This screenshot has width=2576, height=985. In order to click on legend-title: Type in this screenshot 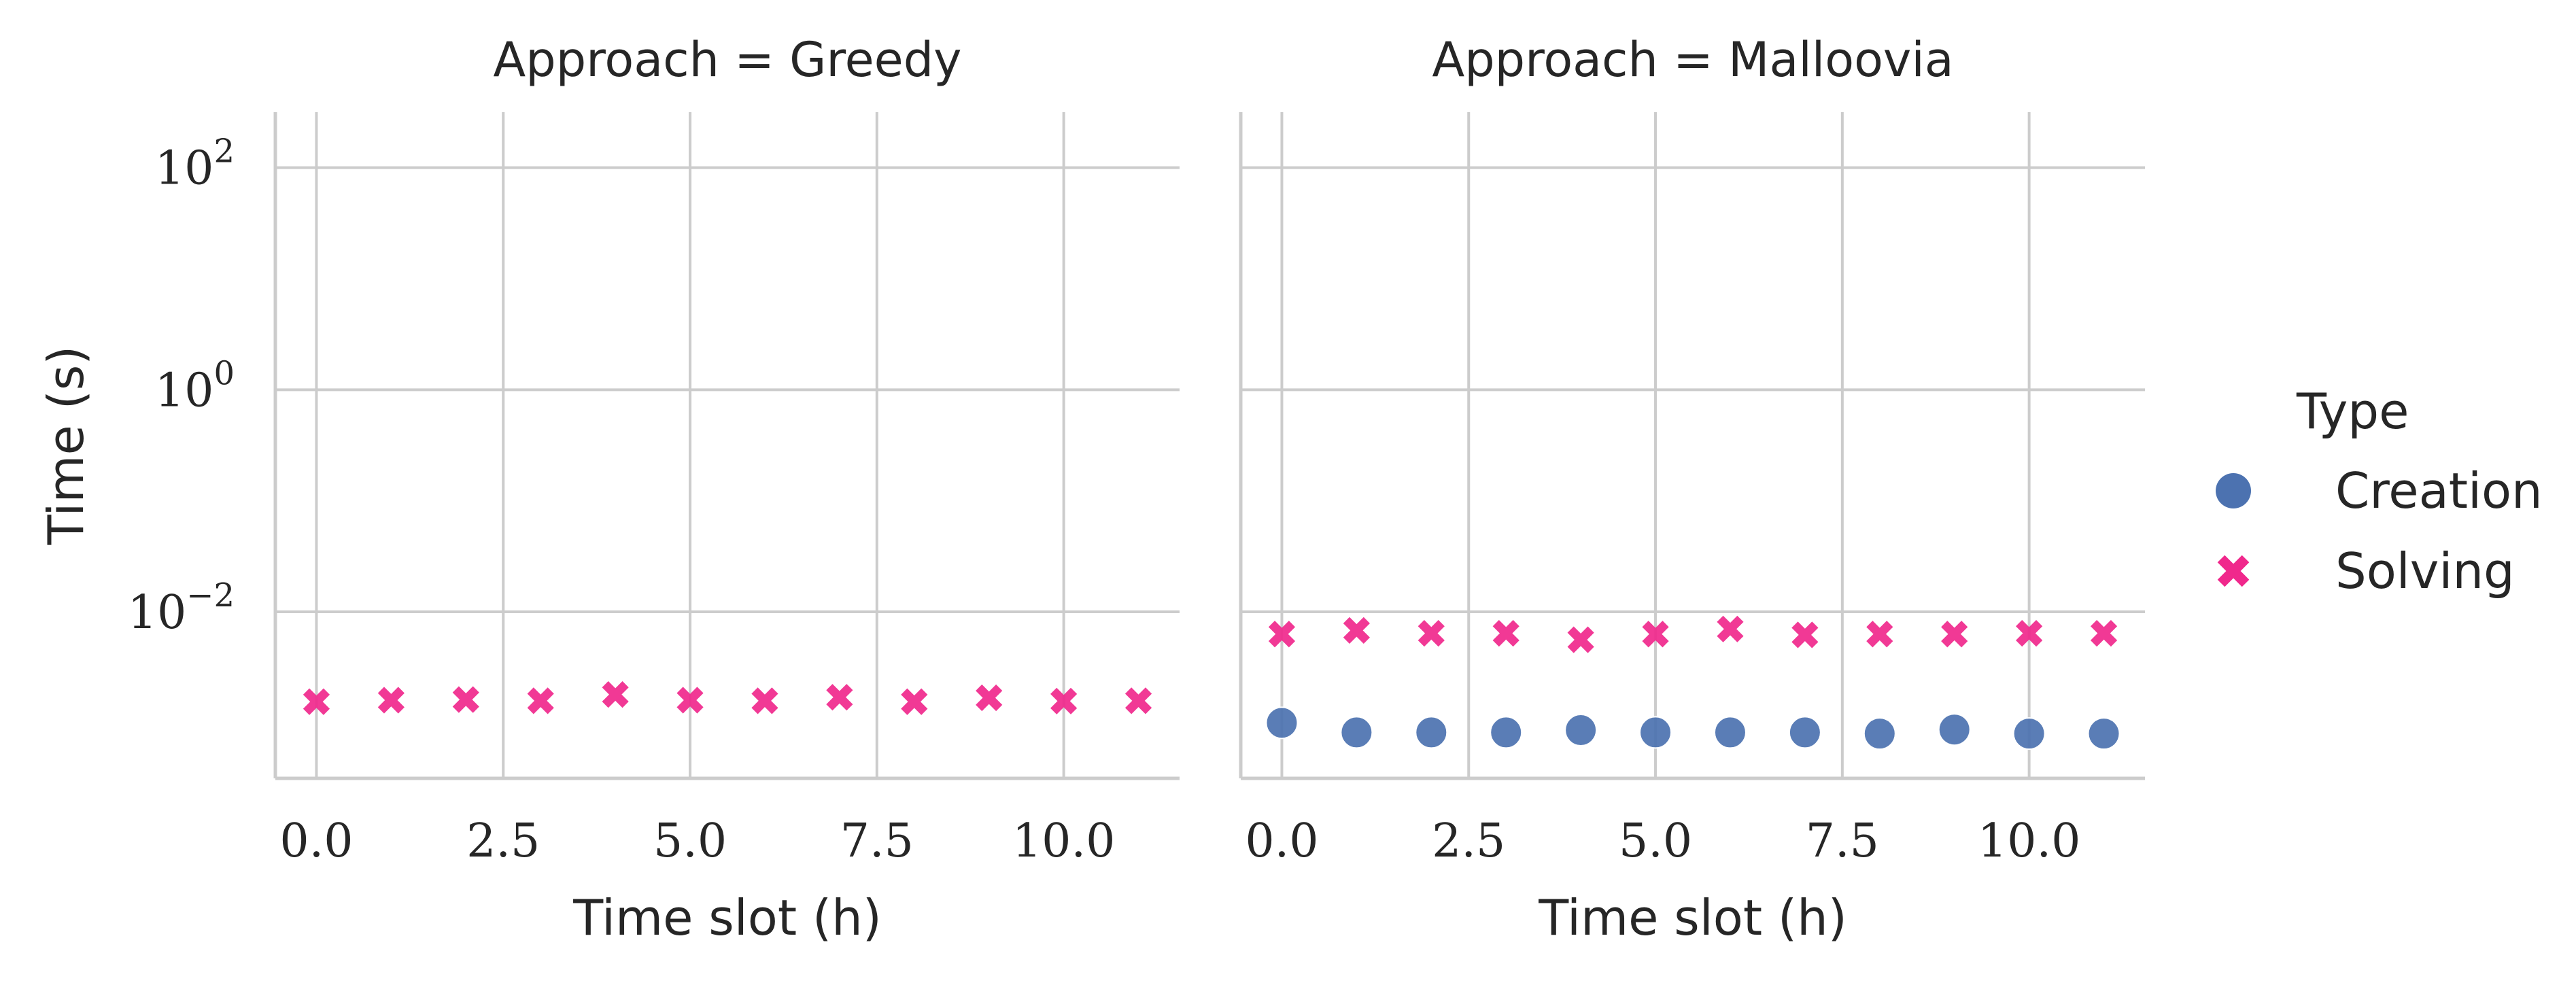, I will do `click(2352, 411)`.